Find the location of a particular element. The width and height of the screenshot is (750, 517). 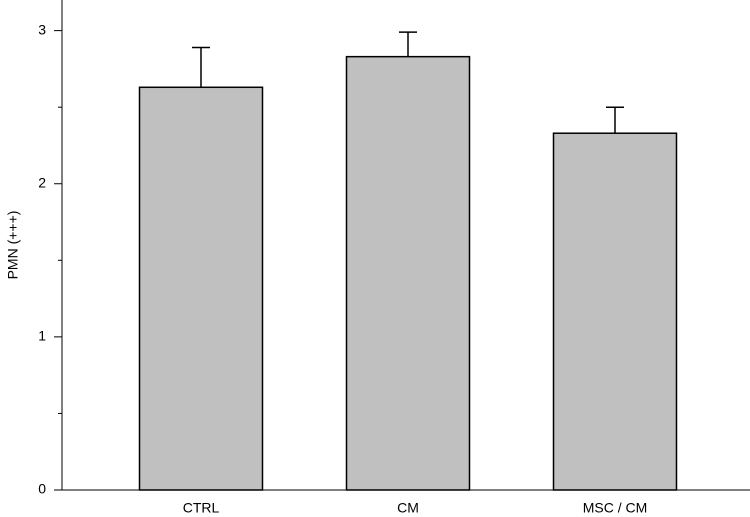

x-tick-label: MSC / CM is located at coordinates (615, 508).